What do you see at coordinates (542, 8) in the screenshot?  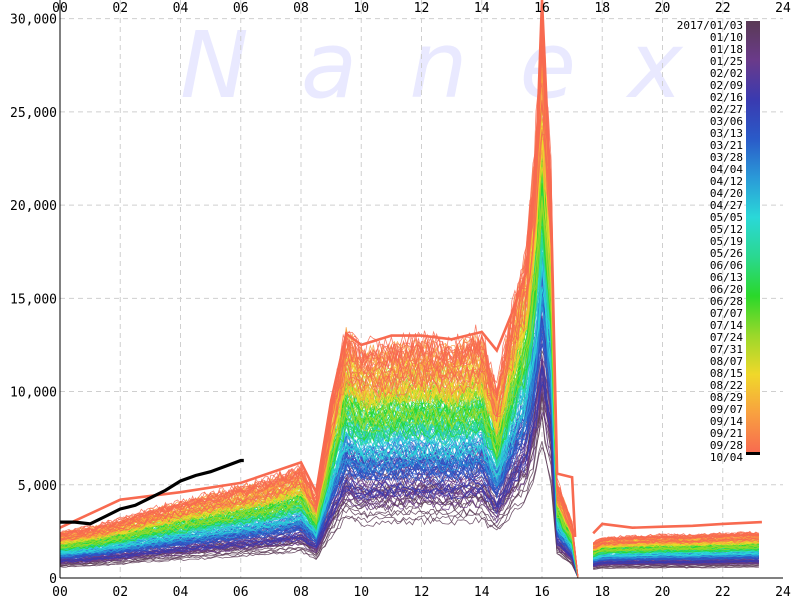 I see `x-tick-label-top: 16` at bounding box center [542, 8].